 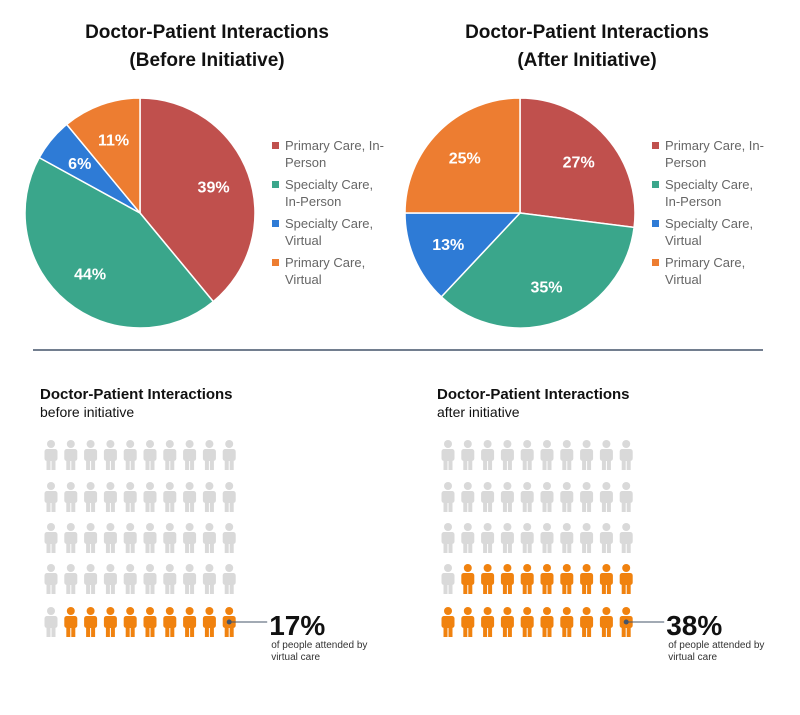 I want to click on legend-label: Primary Care, Virtual, so click(x=705, y=271).